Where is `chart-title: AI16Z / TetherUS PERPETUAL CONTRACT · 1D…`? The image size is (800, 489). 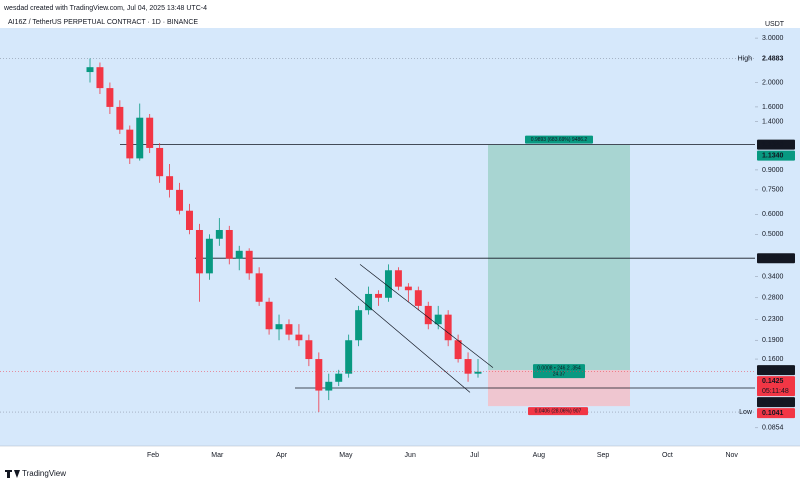
chart-title: AI16Z / TetherUS PERPETUAL CONTRACT · 1D… is located at coordinates (103, 22).